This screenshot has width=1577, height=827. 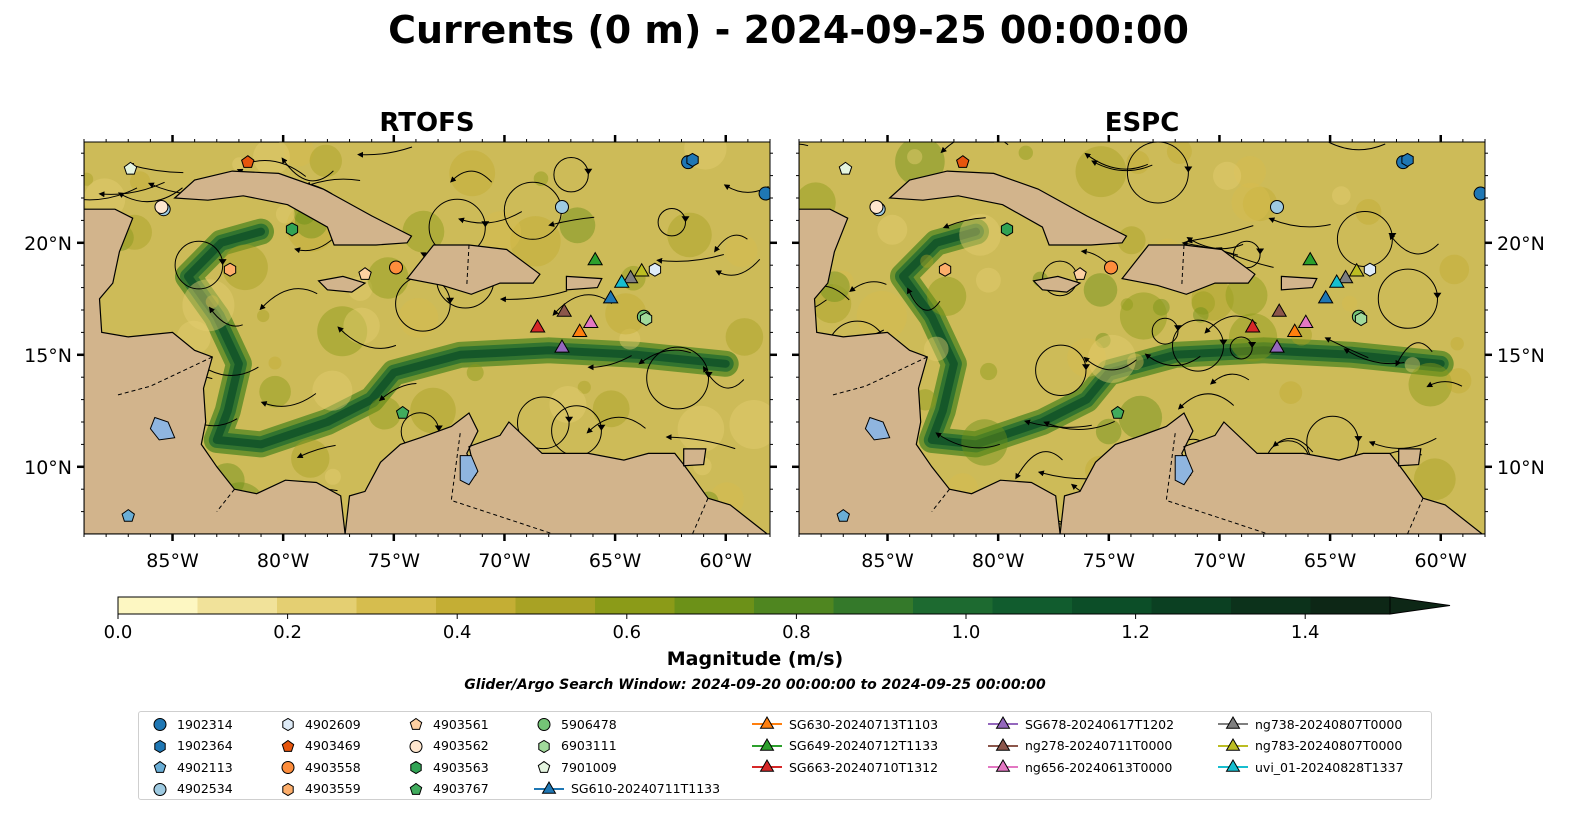 I want to click on legend-label: 5906478, so click(x=589, y=724).